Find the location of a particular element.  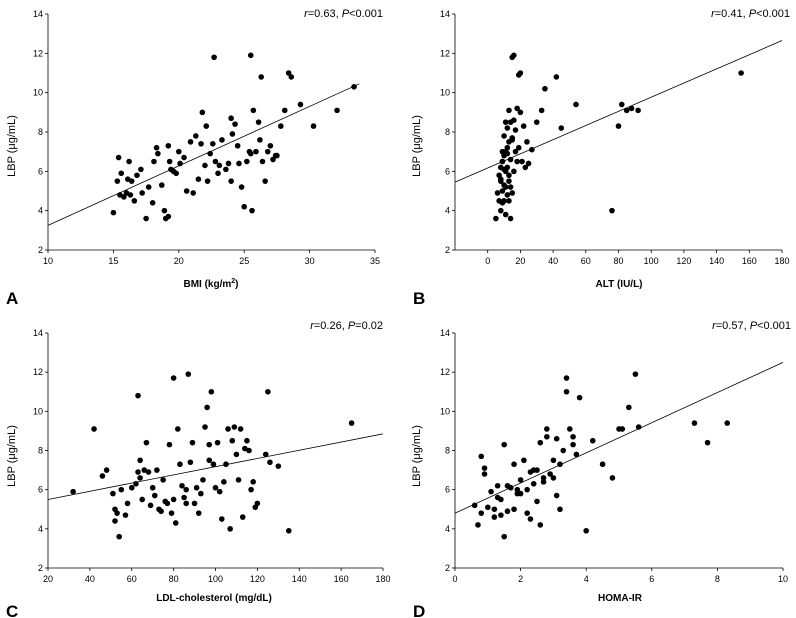

y-tick-label: 6 is located at coordinates (40, 490).